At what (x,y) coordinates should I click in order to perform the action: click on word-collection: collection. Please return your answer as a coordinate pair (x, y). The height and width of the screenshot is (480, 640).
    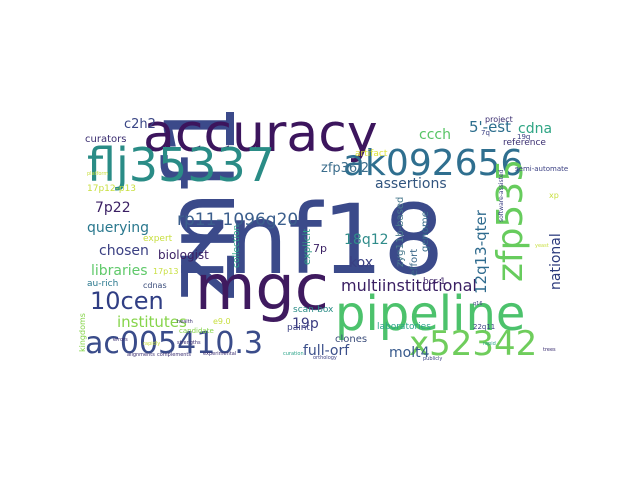
    Looking at the image, I should click on (237, 246).